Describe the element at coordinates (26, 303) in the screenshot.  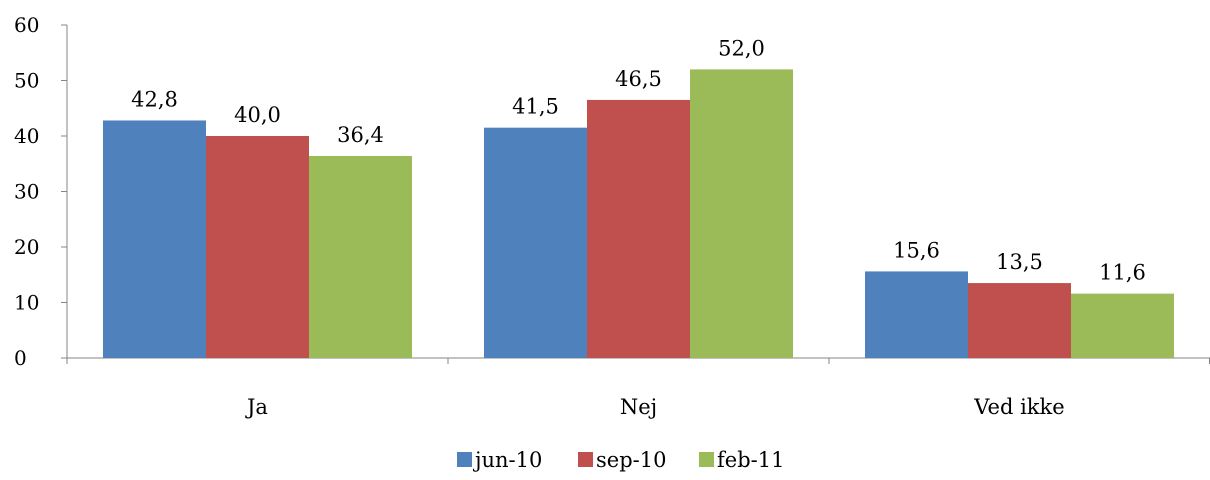
I see `y-tick-label: 10` at that location.